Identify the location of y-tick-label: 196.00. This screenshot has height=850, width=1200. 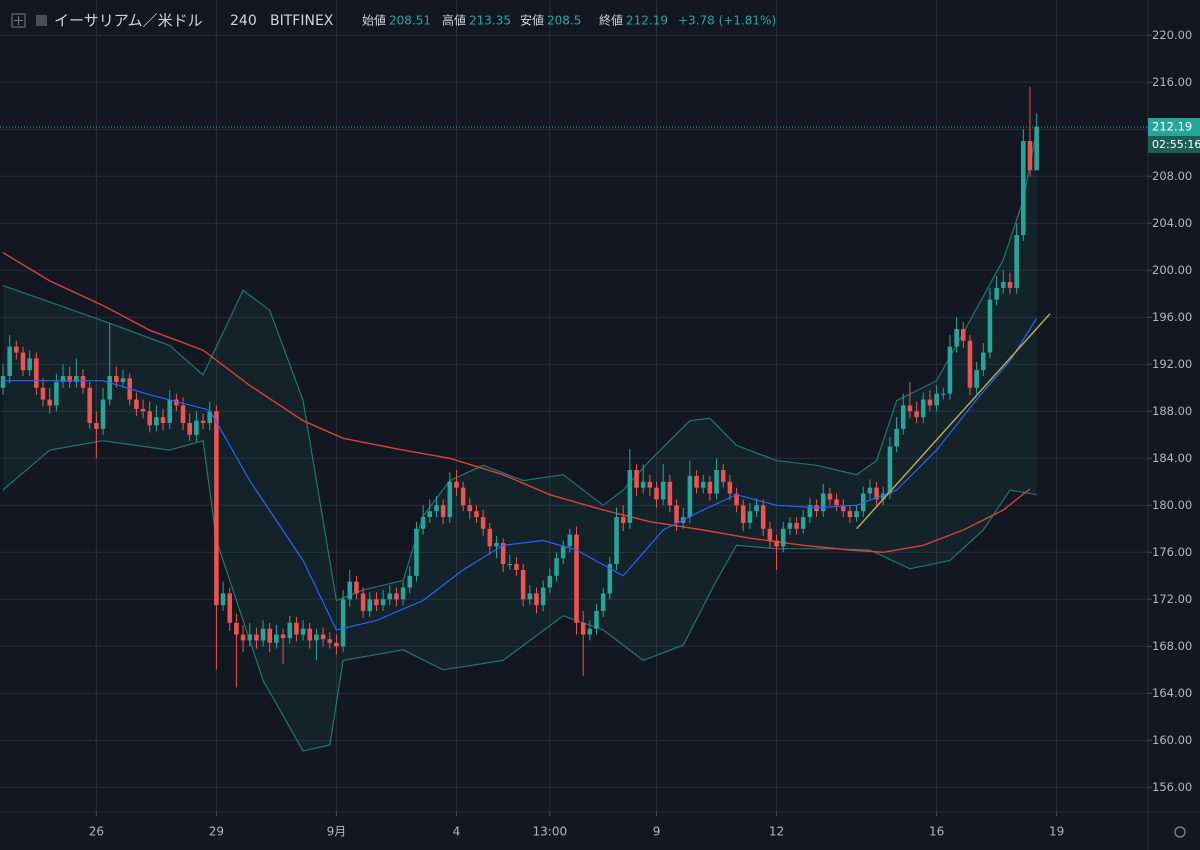
(1172, 317).